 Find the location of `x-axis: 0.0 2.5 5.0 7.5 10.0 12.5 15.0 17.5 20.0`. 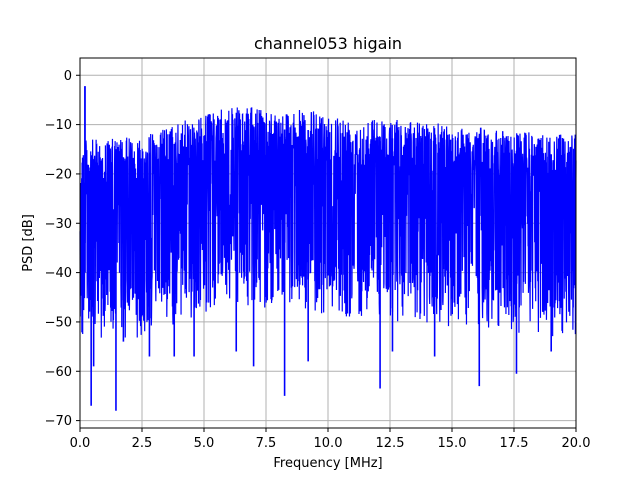

x-axis: 0.0 2.5 5.0 7.5 10.0 12.5 15.0 17.5 20.0 is located at coordinates (330, 439).